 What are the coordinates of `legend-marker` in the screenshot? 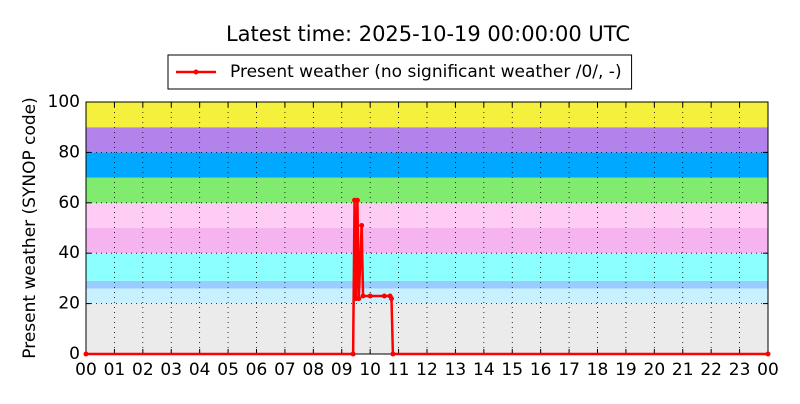 It's located at (196, 72).